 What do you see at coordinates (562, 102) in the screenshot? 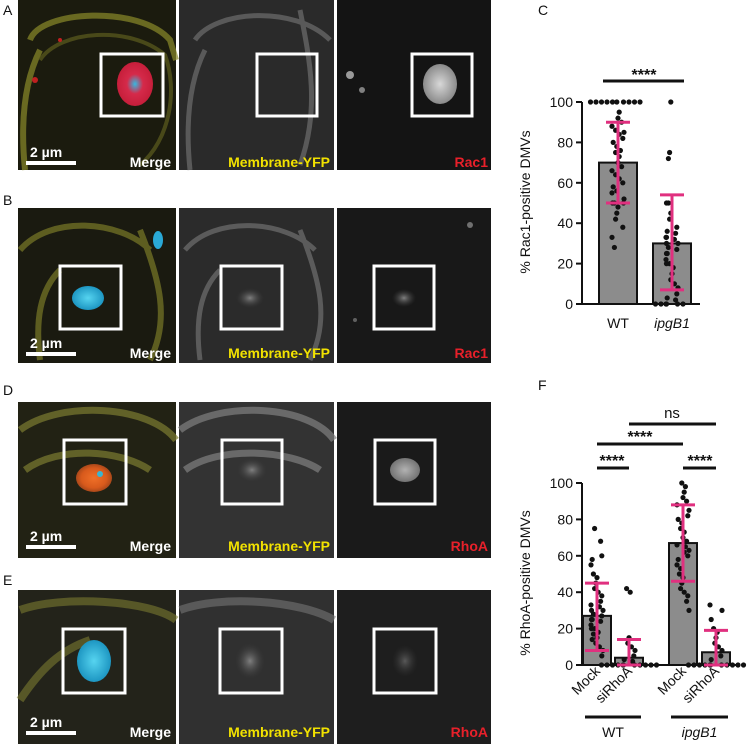
I see `y-tick-label: 100` at bounding box center [562, 102].